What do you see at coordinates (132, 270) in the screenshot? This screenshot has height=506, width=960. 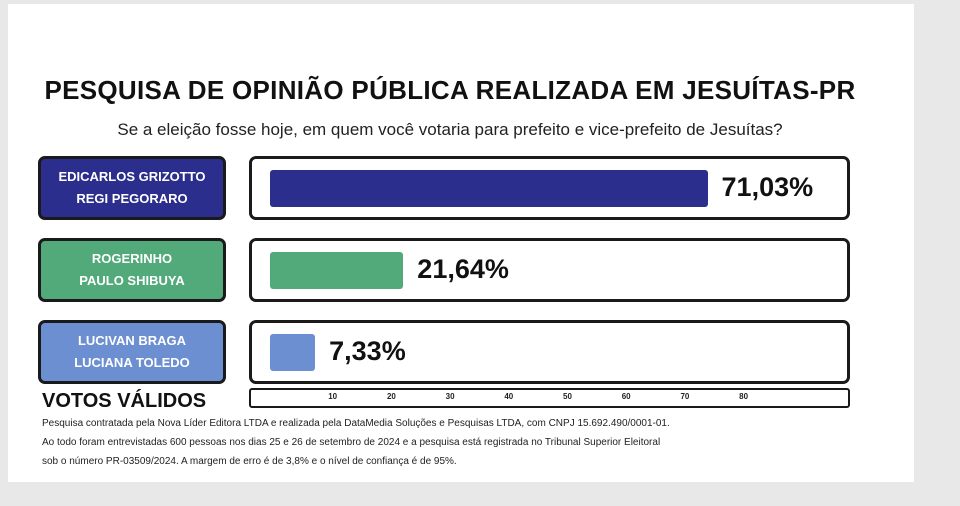 I see `candidate-label-box: ROGERINHO PAULO SHIBUYA` at bounding box center [132, 270].